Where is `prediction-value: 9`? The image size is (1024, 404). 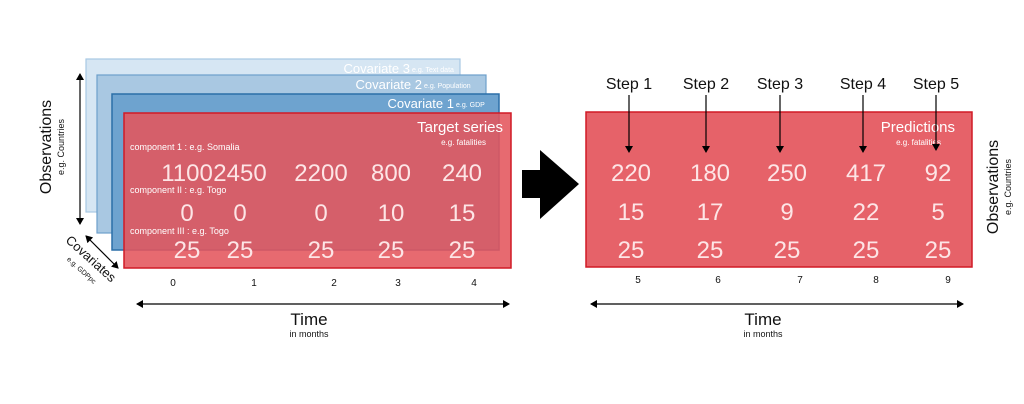
prediction-value: 9 is located at coordinates (786, 212).